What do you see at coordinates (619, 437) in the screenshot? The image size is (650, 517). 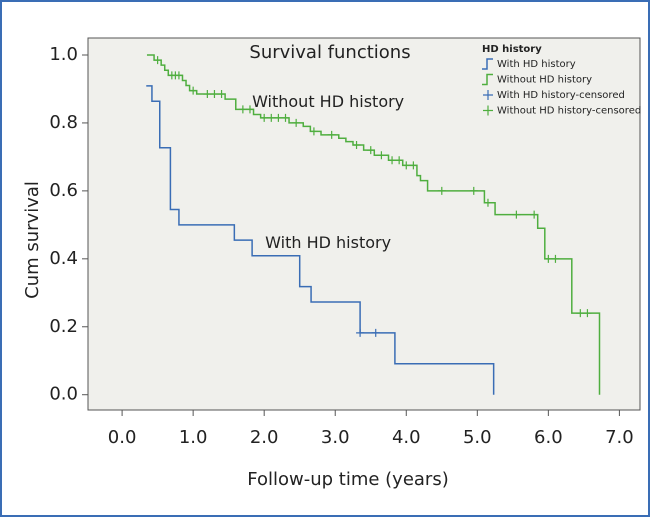 I see `x-tick-label: 7.0` at bounding box center [619, 437].